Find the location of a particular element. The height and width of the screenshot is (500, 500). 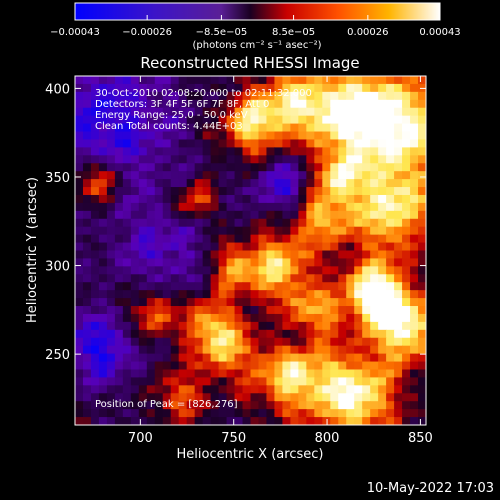

x-tick-label: 800 is located at coordinates (327, 438).